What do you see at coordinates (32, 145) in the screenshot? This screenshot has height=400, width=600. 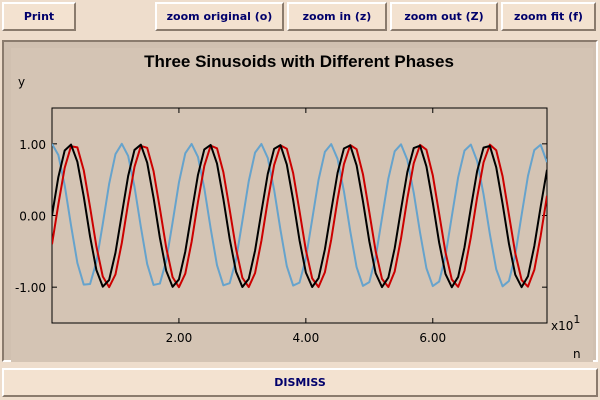 I see `y-tick-label: 1.00` at bounding box center [32, 145].